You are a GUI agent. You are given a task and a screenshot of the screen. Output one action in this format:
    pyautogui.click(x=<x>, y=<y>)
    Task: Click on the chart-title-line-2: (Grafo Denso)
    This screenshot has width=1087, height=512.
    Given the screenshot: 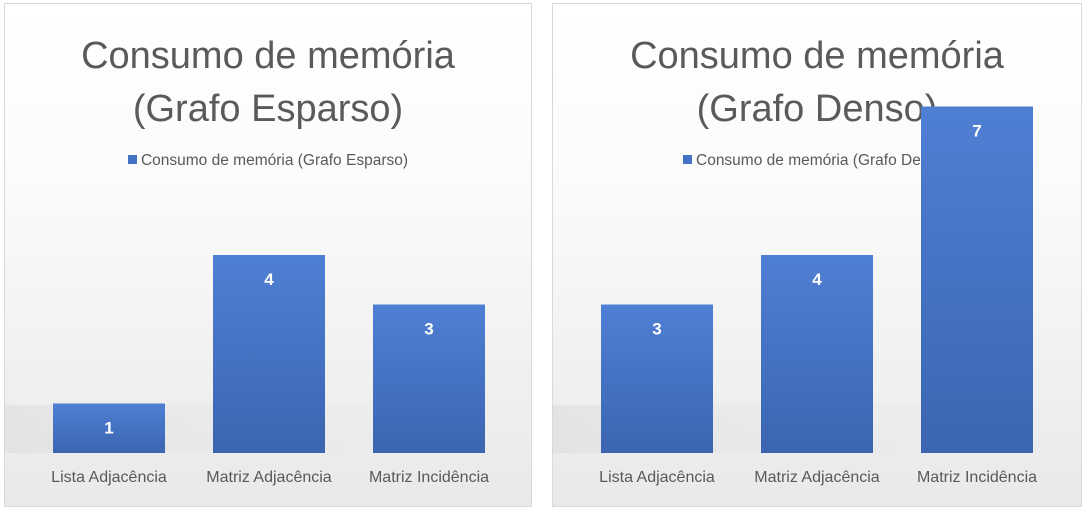 What is the action you would take?
    pyautogui.click(x=817, y=109)
    